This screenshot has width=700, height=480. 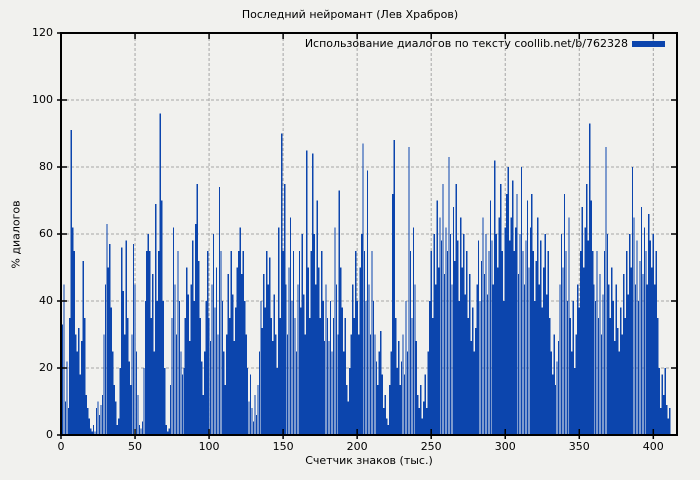 I want to click on x-tick-label: 400, so click(x=653, y=446).